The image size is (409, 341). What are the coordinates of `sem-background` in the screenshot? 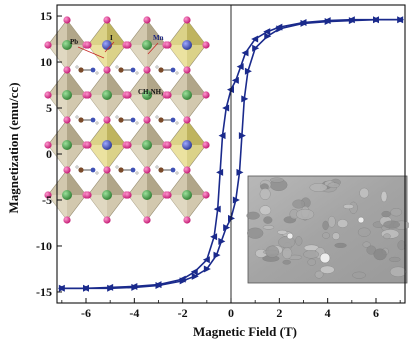 It's located at (327, 229).